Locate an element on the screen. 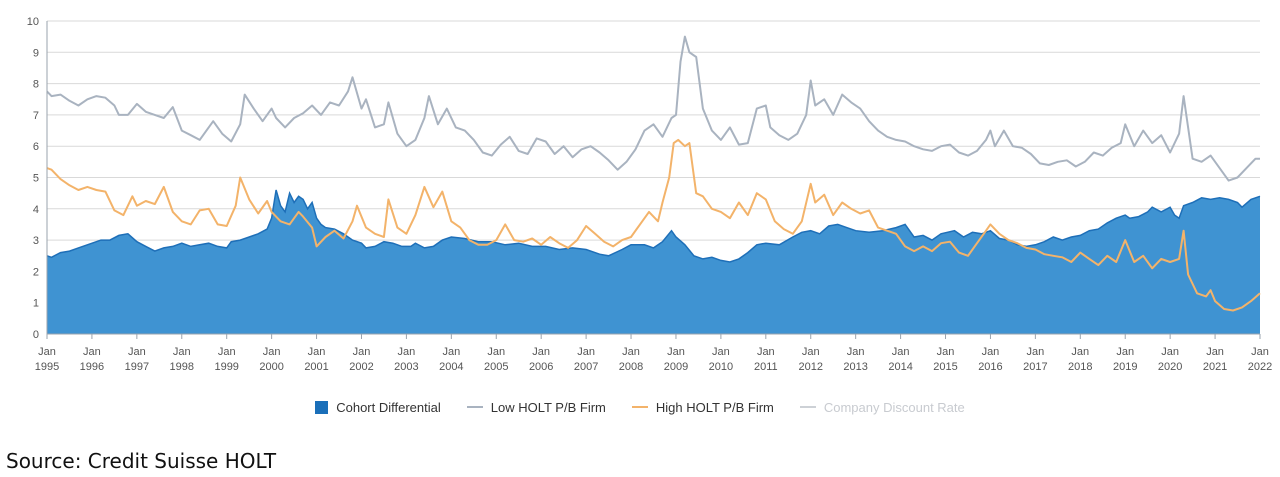  x-tick-year: 2022 is located at coordinates (1260, 367).